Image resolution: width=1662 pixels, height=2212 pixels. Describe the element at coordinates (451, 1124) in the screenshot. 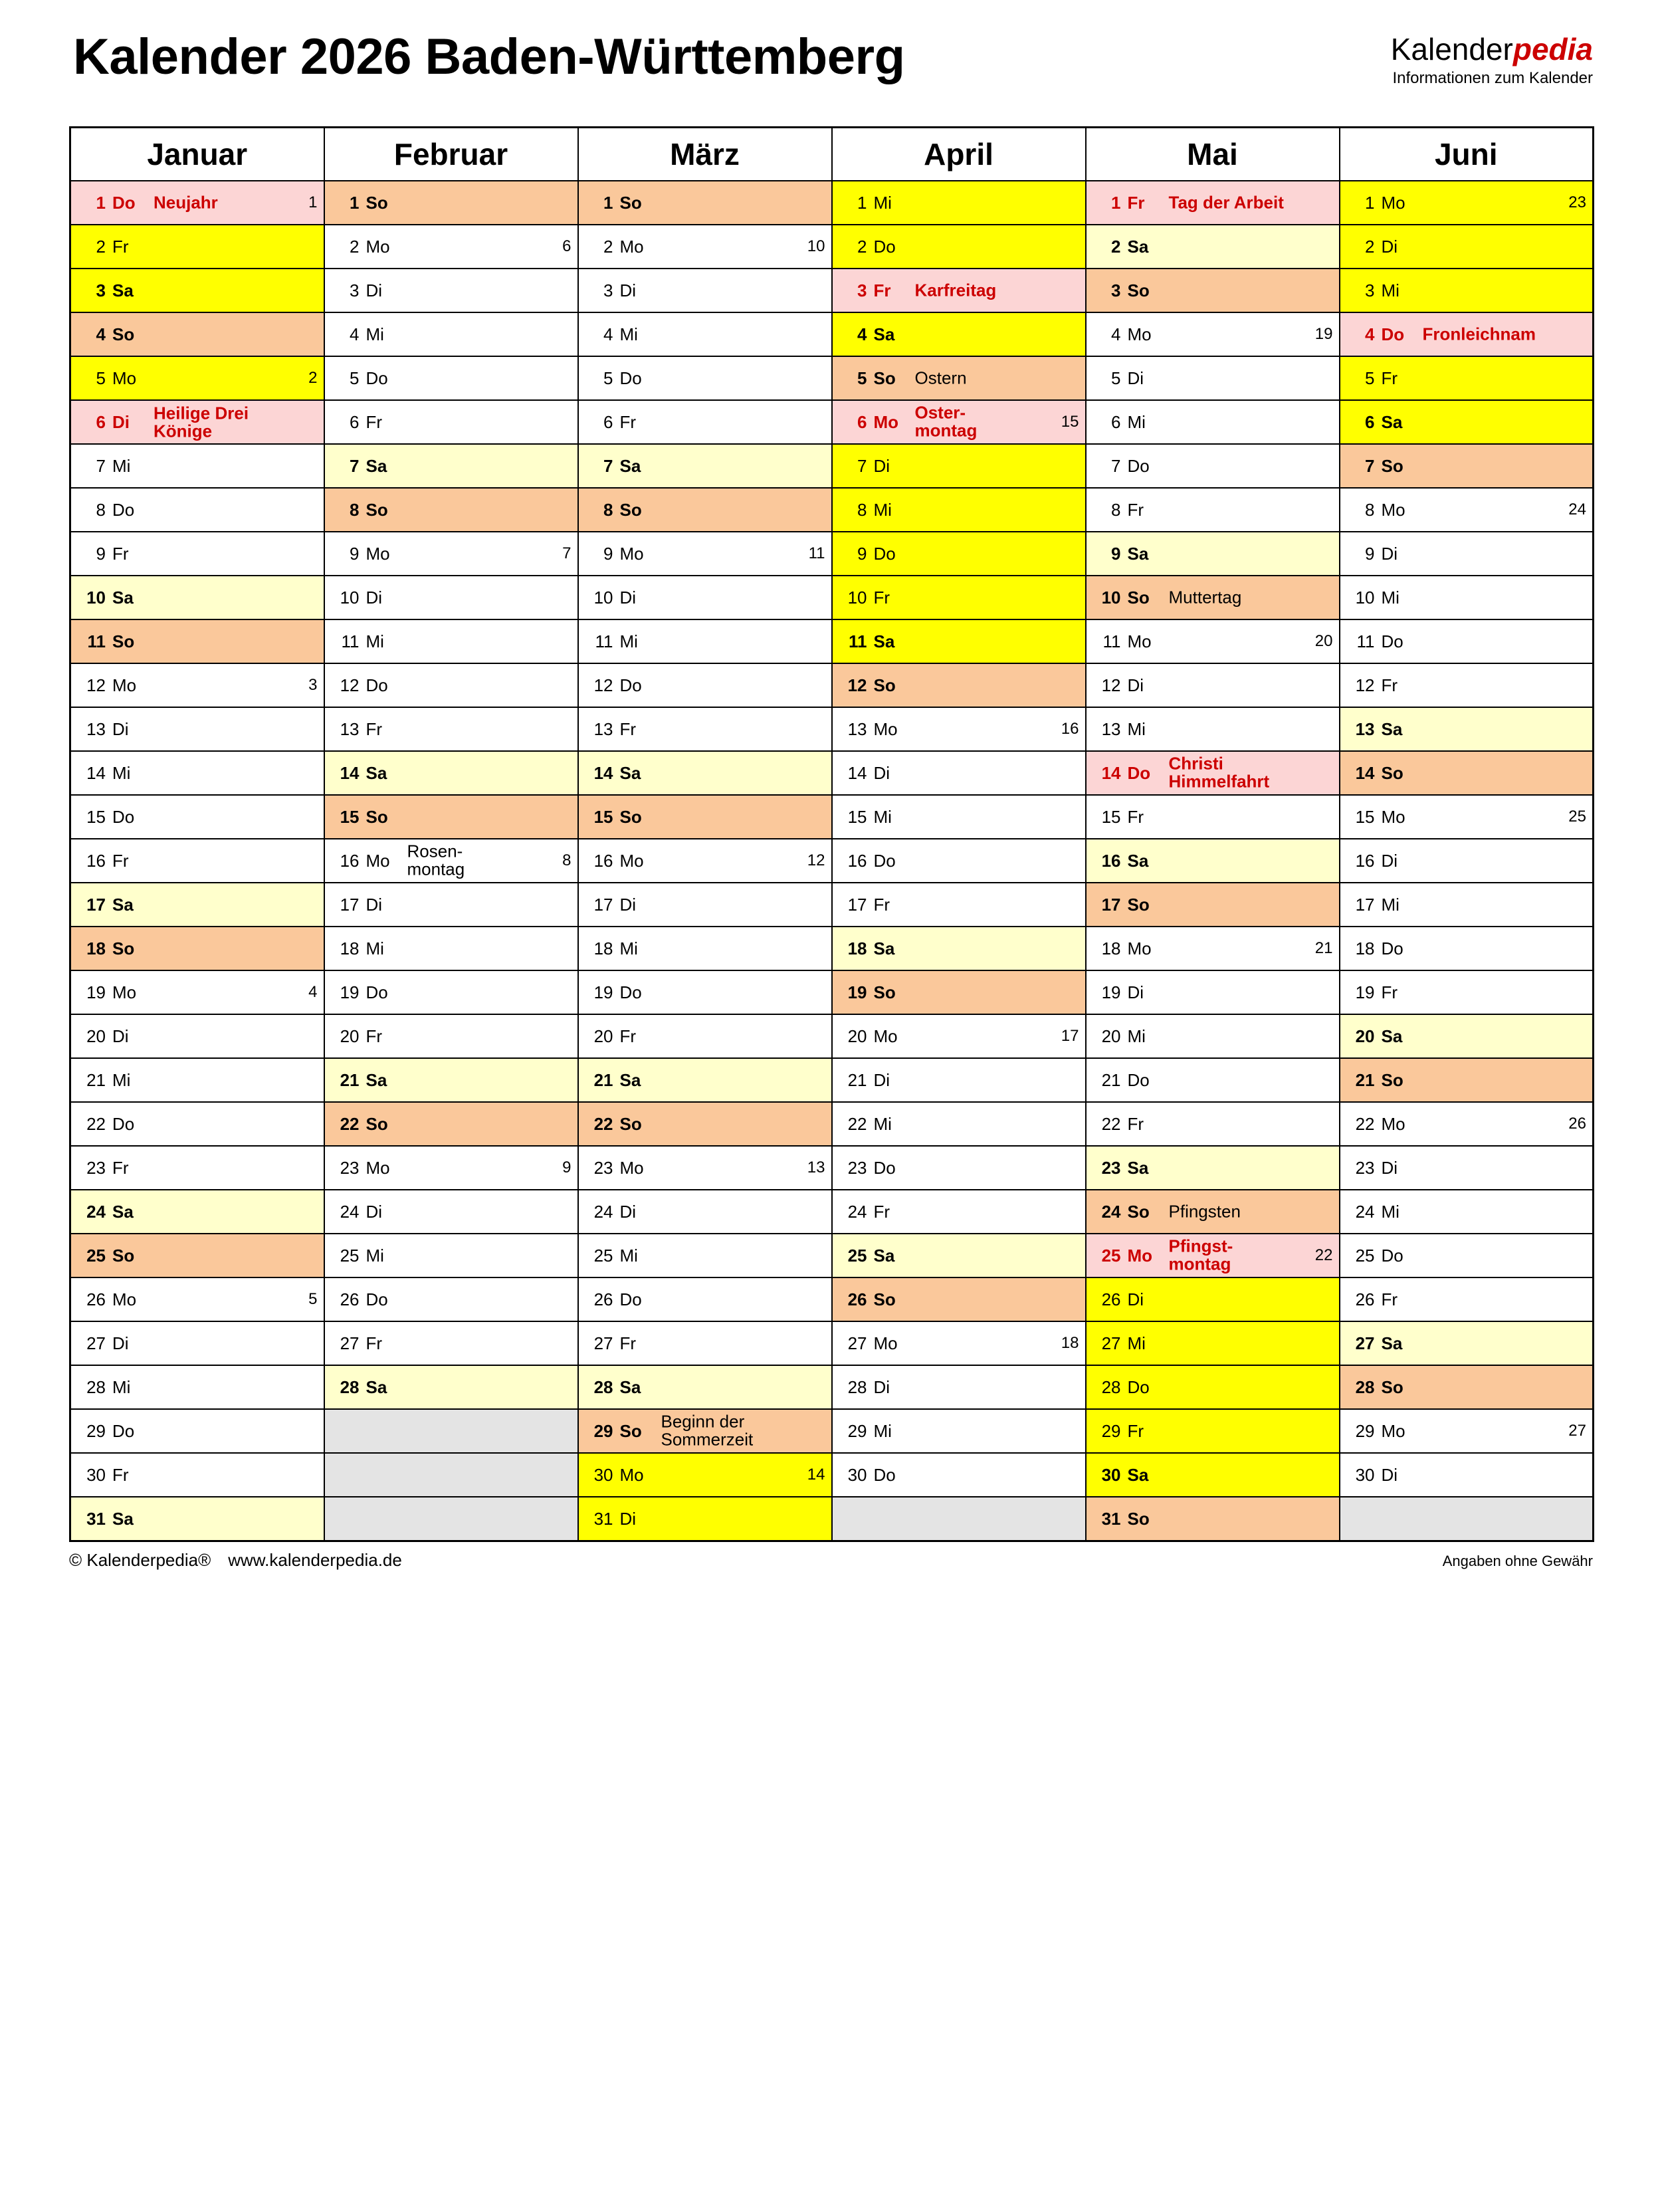

I see `day-cell-februar-22: 22 So` at that location.